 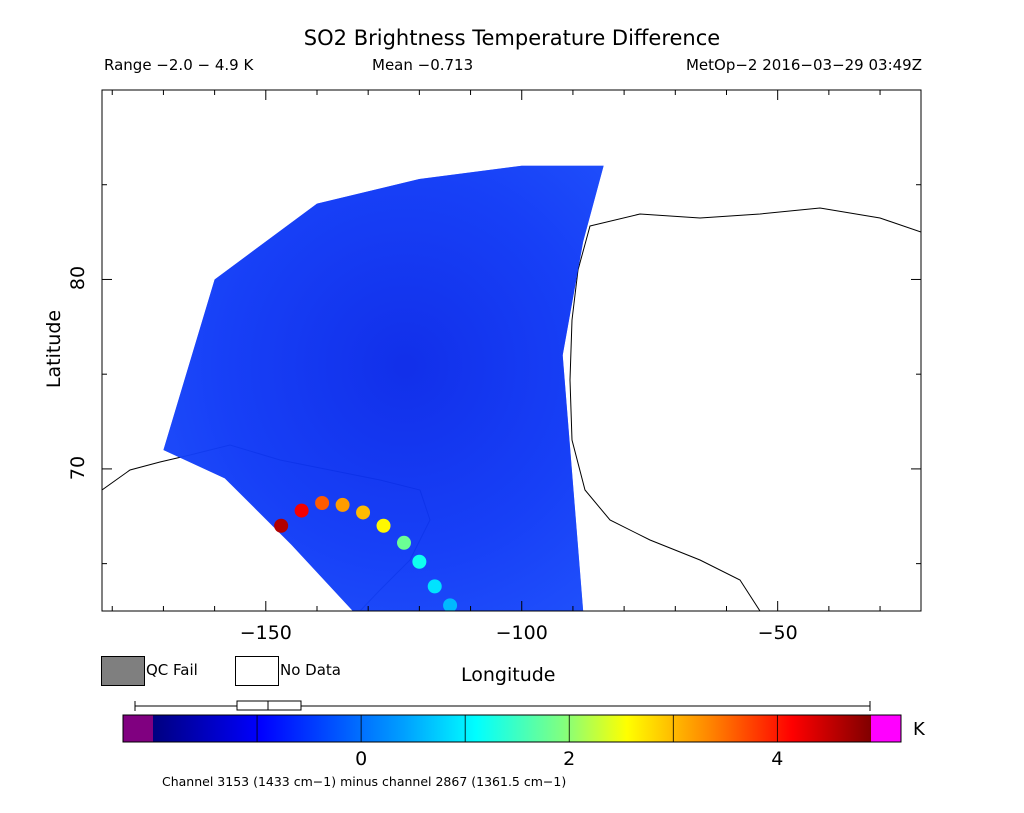 What do you see at coordinates (886, 728) in the screenshot?
I see `colorbar-over-swatch` at bounding box center [886, 728].